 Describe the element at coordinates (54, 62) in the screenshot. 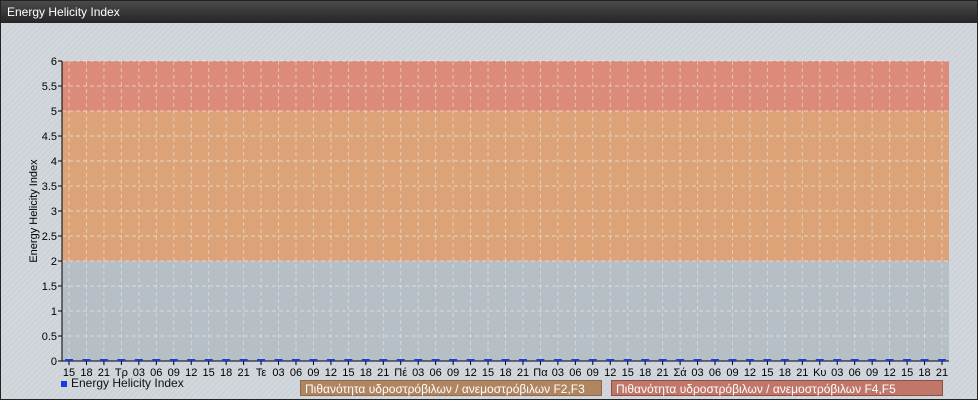

I see `y-tick-label: 6` at that location.